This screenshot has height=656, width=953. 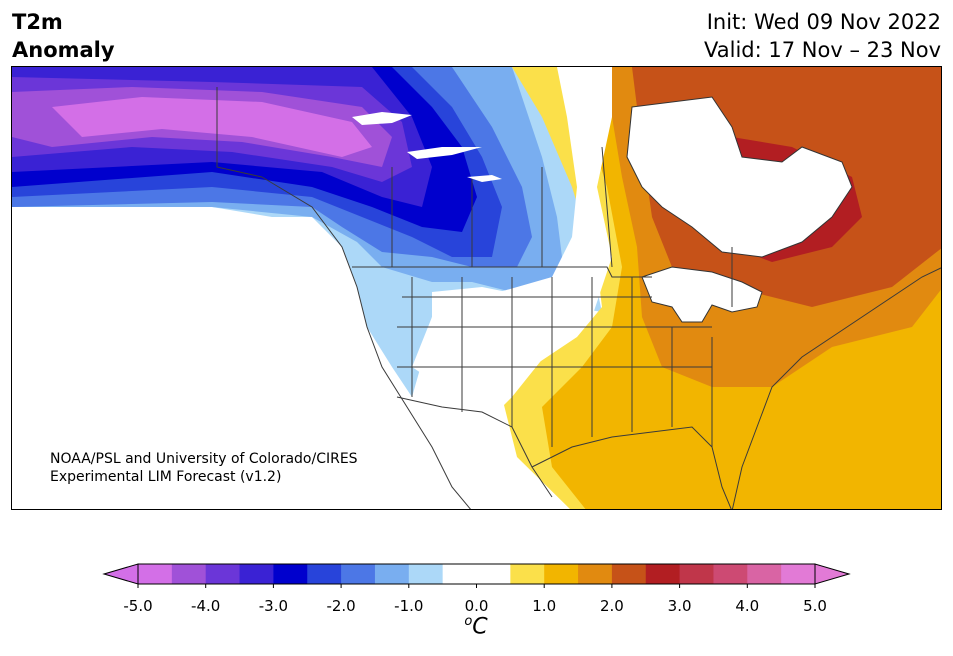 What do you see at coordinates (611, 606) in the screenshot?
I see `colorbar-tick-label: 2.0` at bounding box center [611, 606].